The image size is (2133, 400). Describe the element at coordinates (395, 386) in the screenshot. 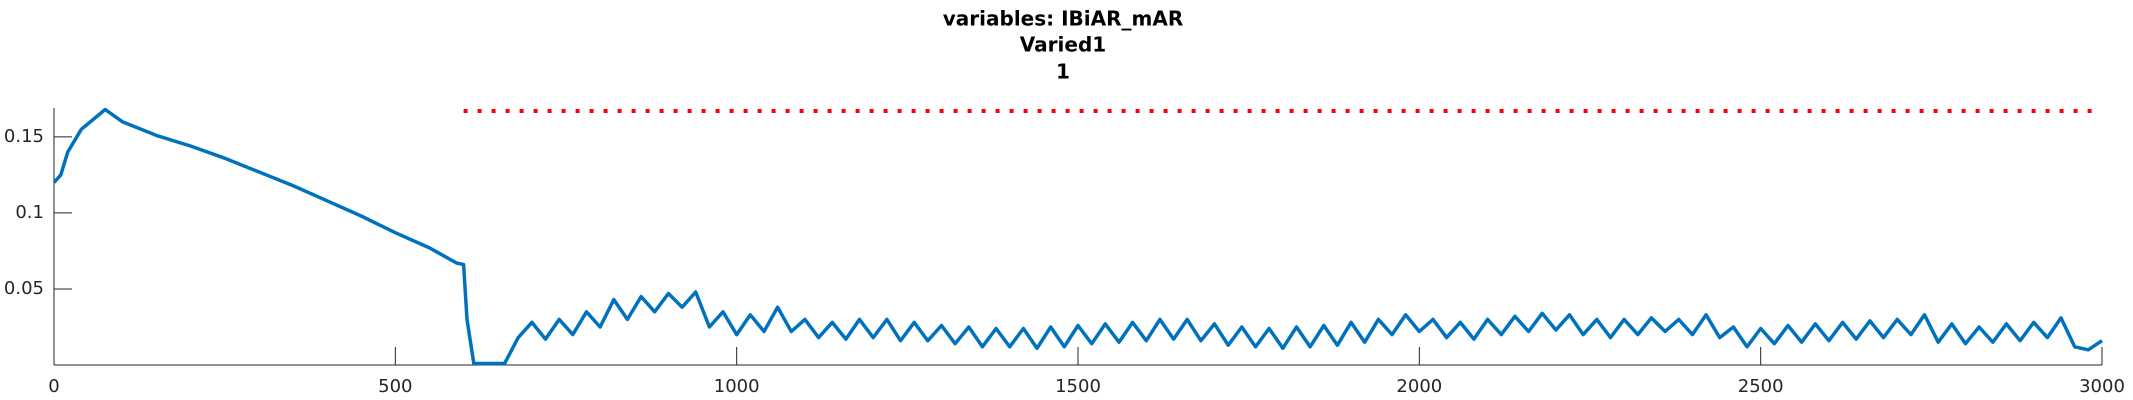

I see `x-tick-label: 500` at that location.